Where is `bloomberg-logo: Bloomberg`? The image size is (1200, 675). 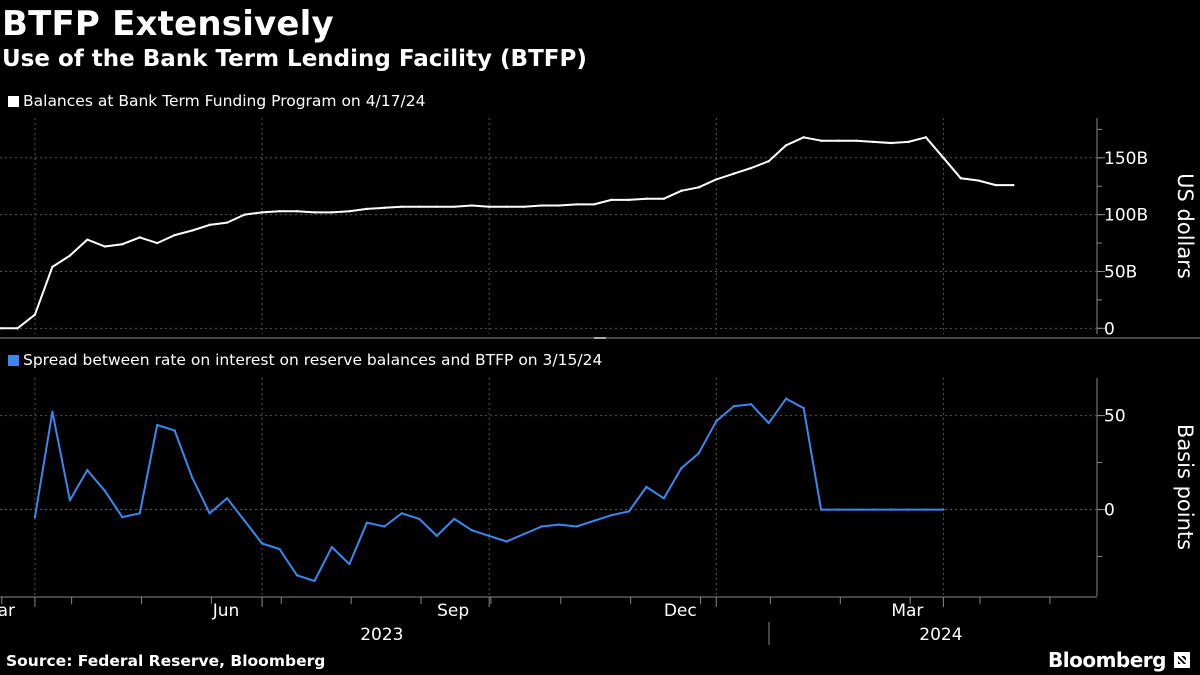 bloomberg-logo: Bloomberg is located at coordinates (1119, 660).